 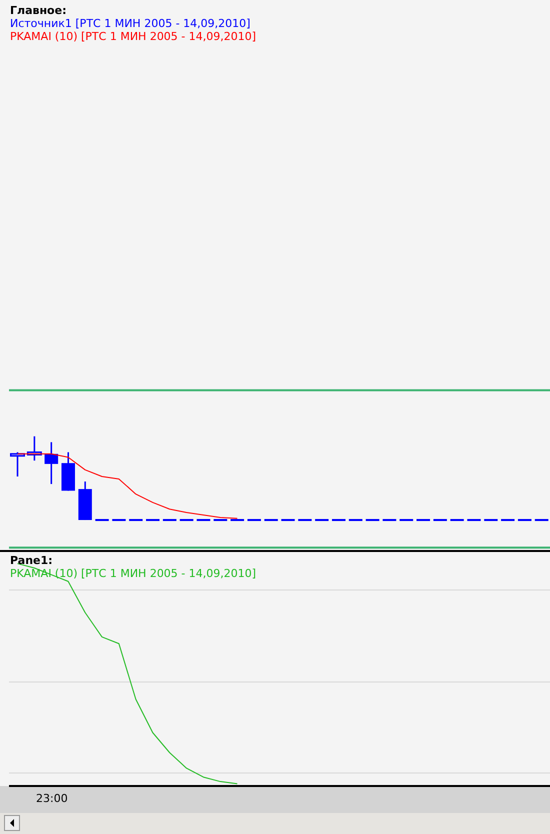 What do you see at coordinates (39, 10) in the screenshot?
I see `chart-title: Главное:` at bounding box center [39, 10].